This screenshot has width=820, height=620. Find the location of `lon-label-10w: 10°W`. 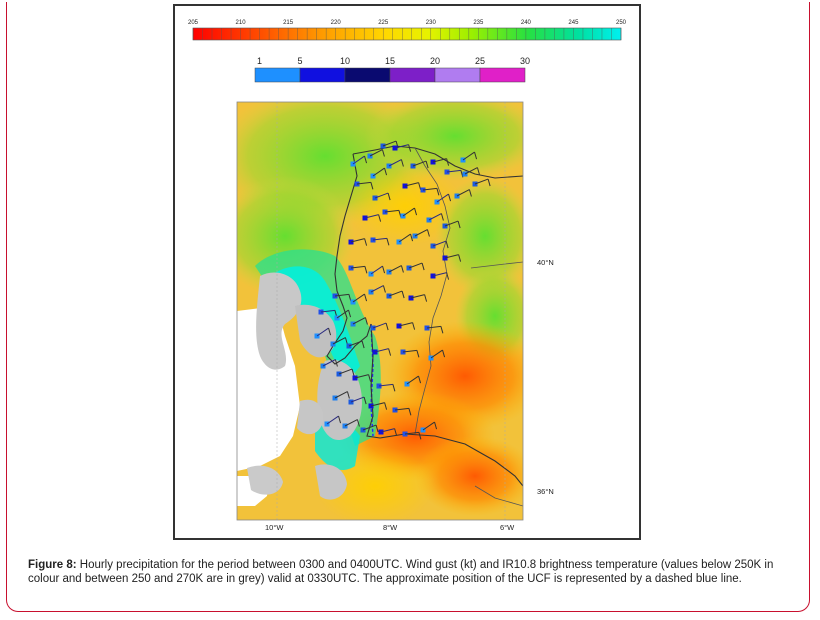

lon-label-10w: 10°W is located at coordinates (274, 527).